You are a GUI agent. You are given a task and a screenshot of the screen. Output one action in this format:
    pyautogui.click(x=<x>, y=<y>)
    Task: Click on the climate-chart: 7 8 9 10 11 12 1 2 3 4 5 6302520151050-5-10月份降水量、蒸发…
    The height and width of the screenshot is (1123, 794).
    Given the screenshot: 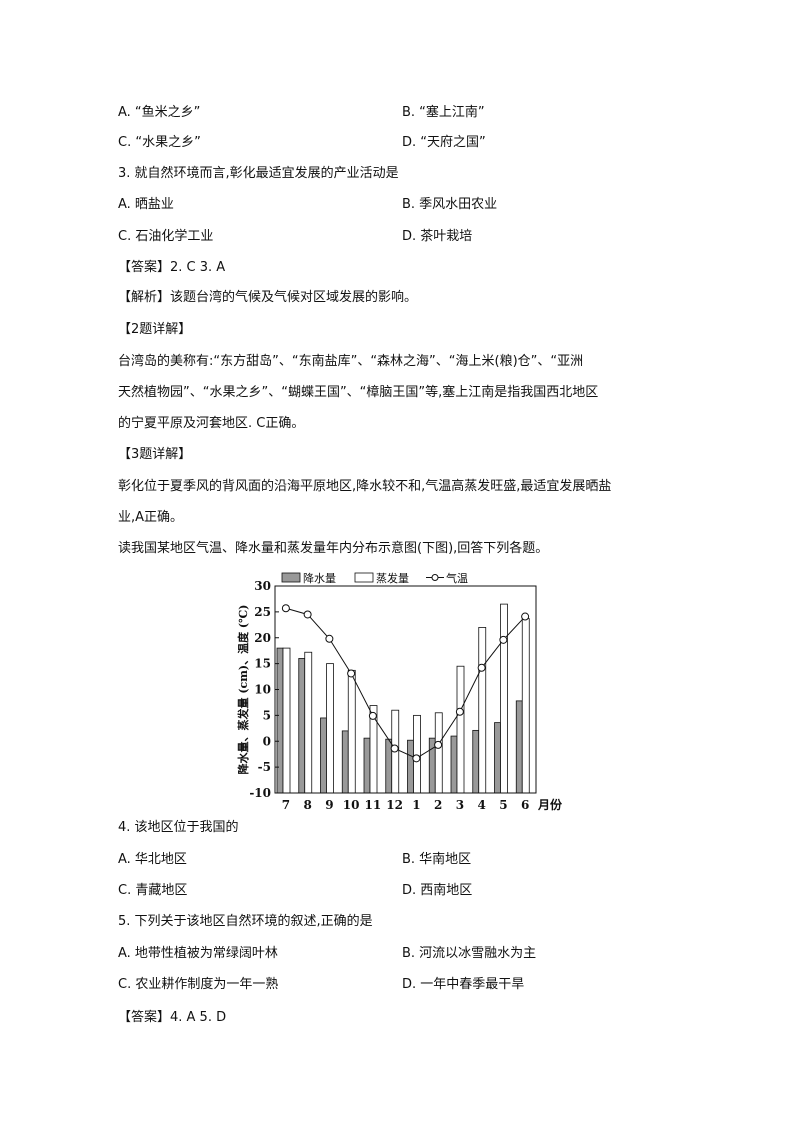 What is the action you would take?
    pyautogui.click(x=399, y=691)
    